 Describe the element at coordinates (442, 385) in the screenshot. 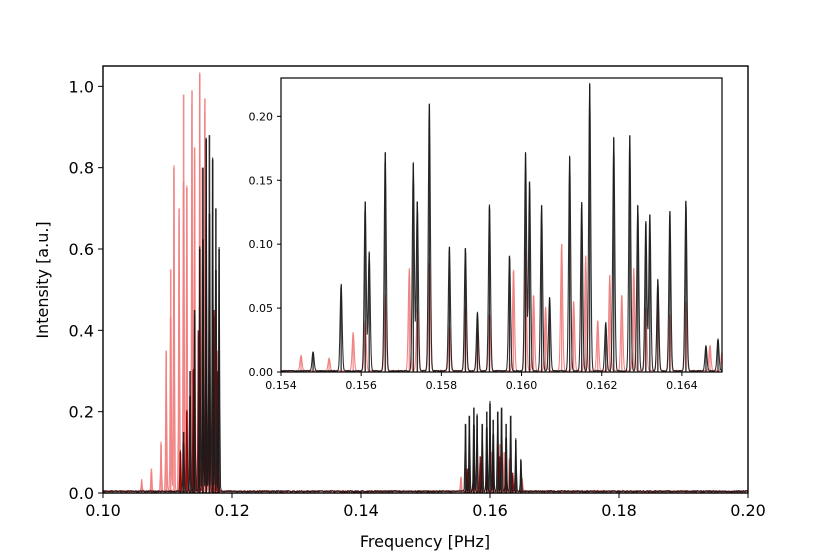

I see `inset-x-tick-label: 0.158` at that location.